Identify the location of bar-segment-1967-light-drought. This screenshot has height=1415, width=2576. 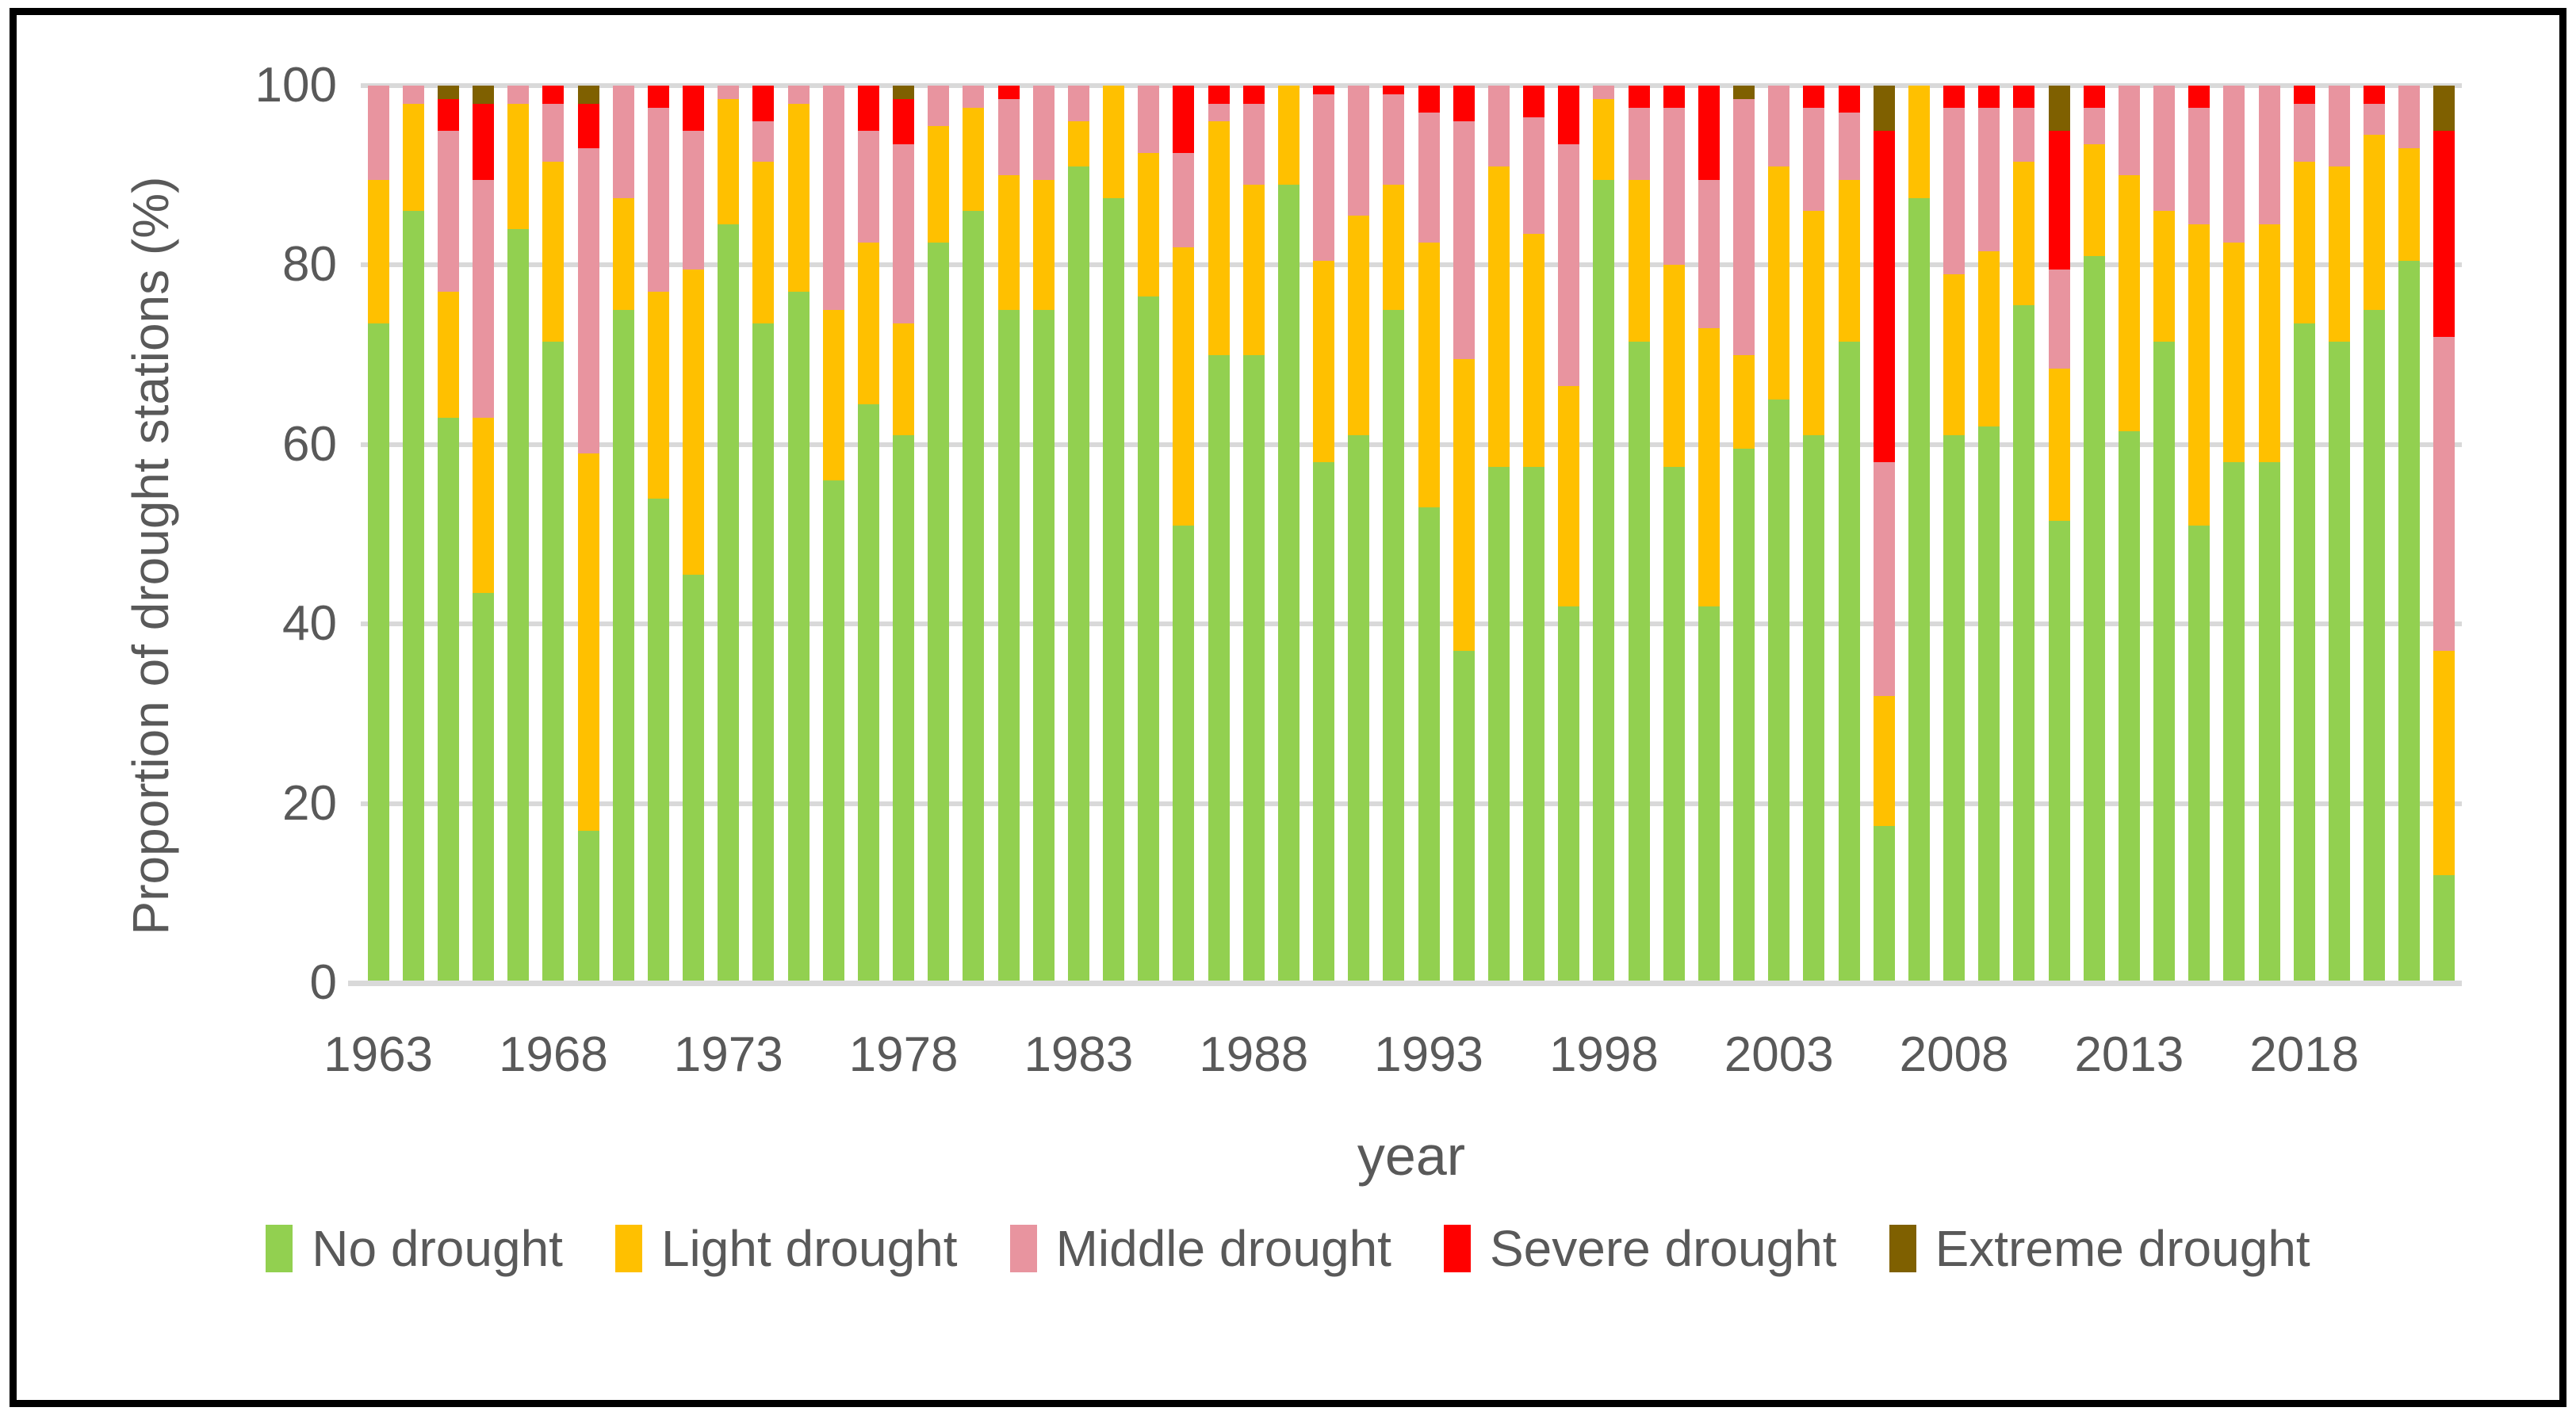
(518, 166).